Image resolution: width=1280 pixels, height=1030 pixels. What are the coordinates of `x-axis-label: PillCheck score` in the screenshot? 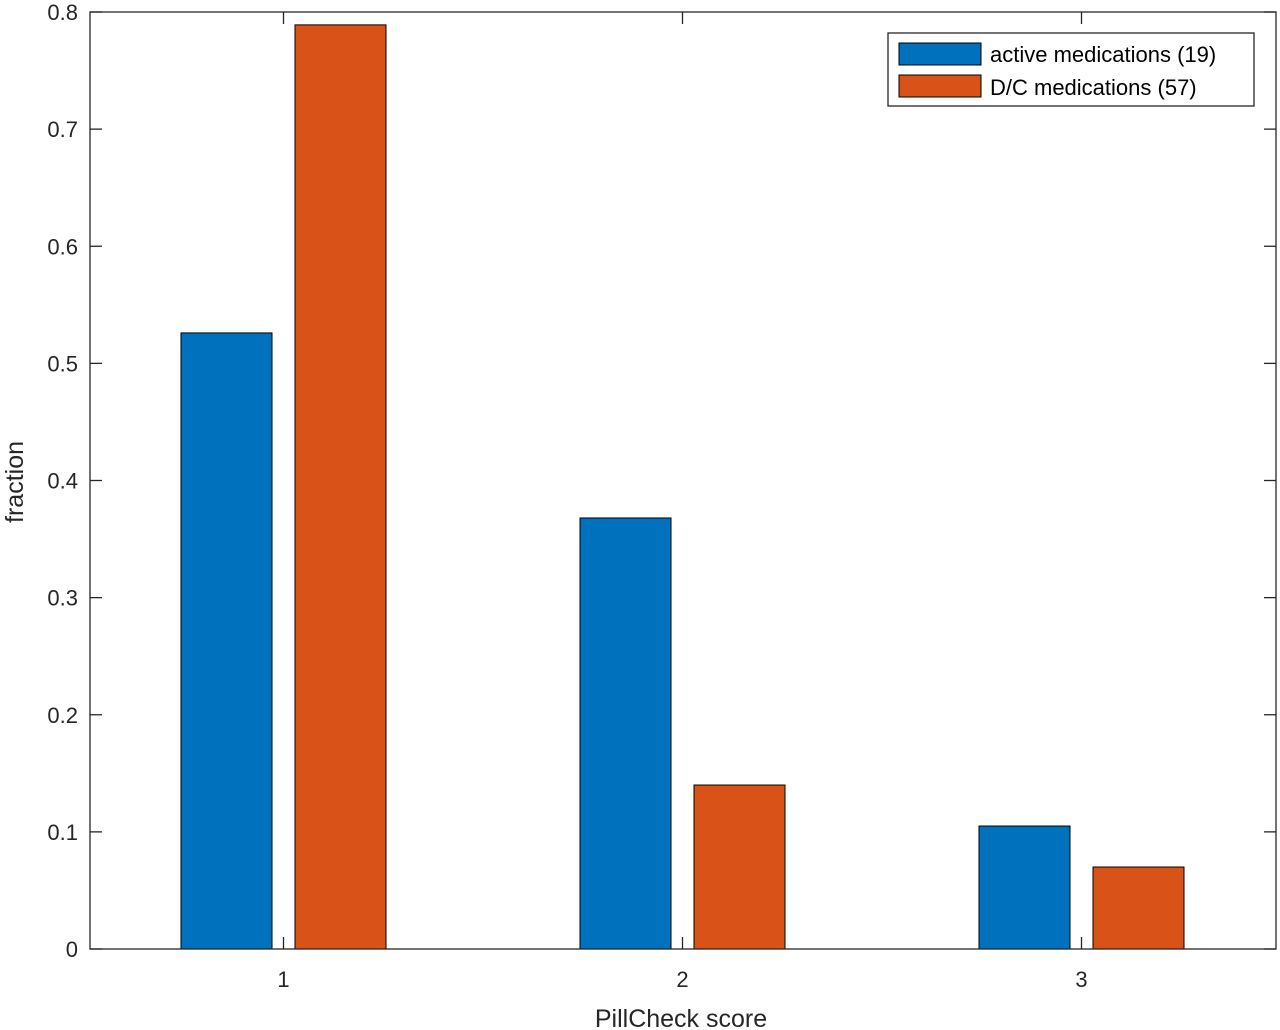 It's located at (681, 1017).